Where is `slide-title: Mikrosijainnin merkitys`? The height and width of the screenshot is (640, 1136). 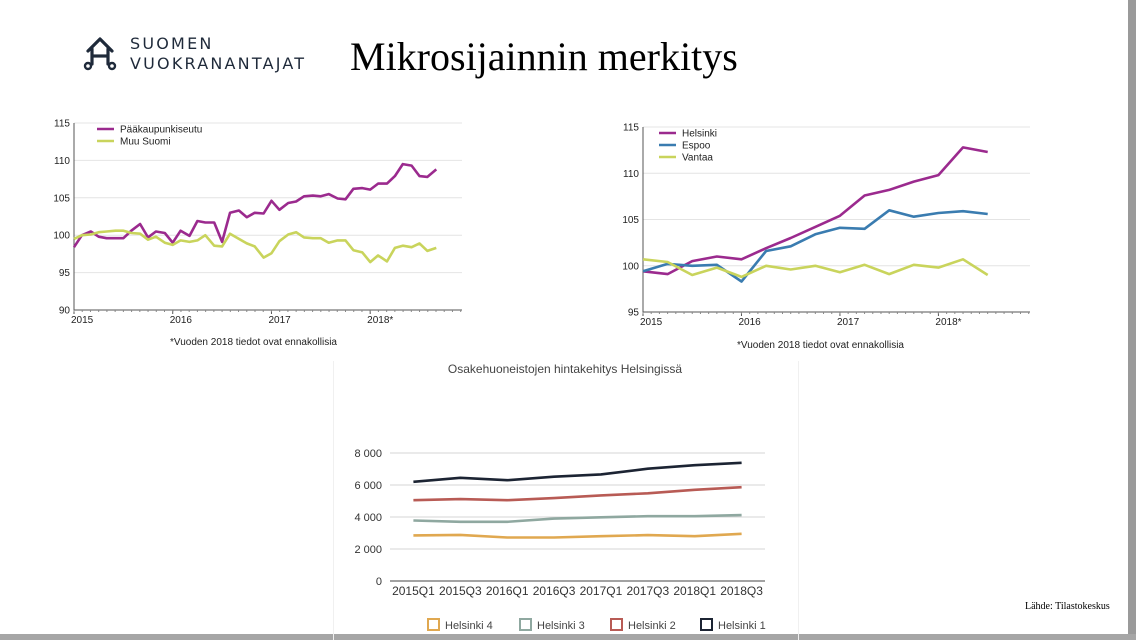 slide-title: Mikrosijainnin merkitys is located at coordinates (544, 56).